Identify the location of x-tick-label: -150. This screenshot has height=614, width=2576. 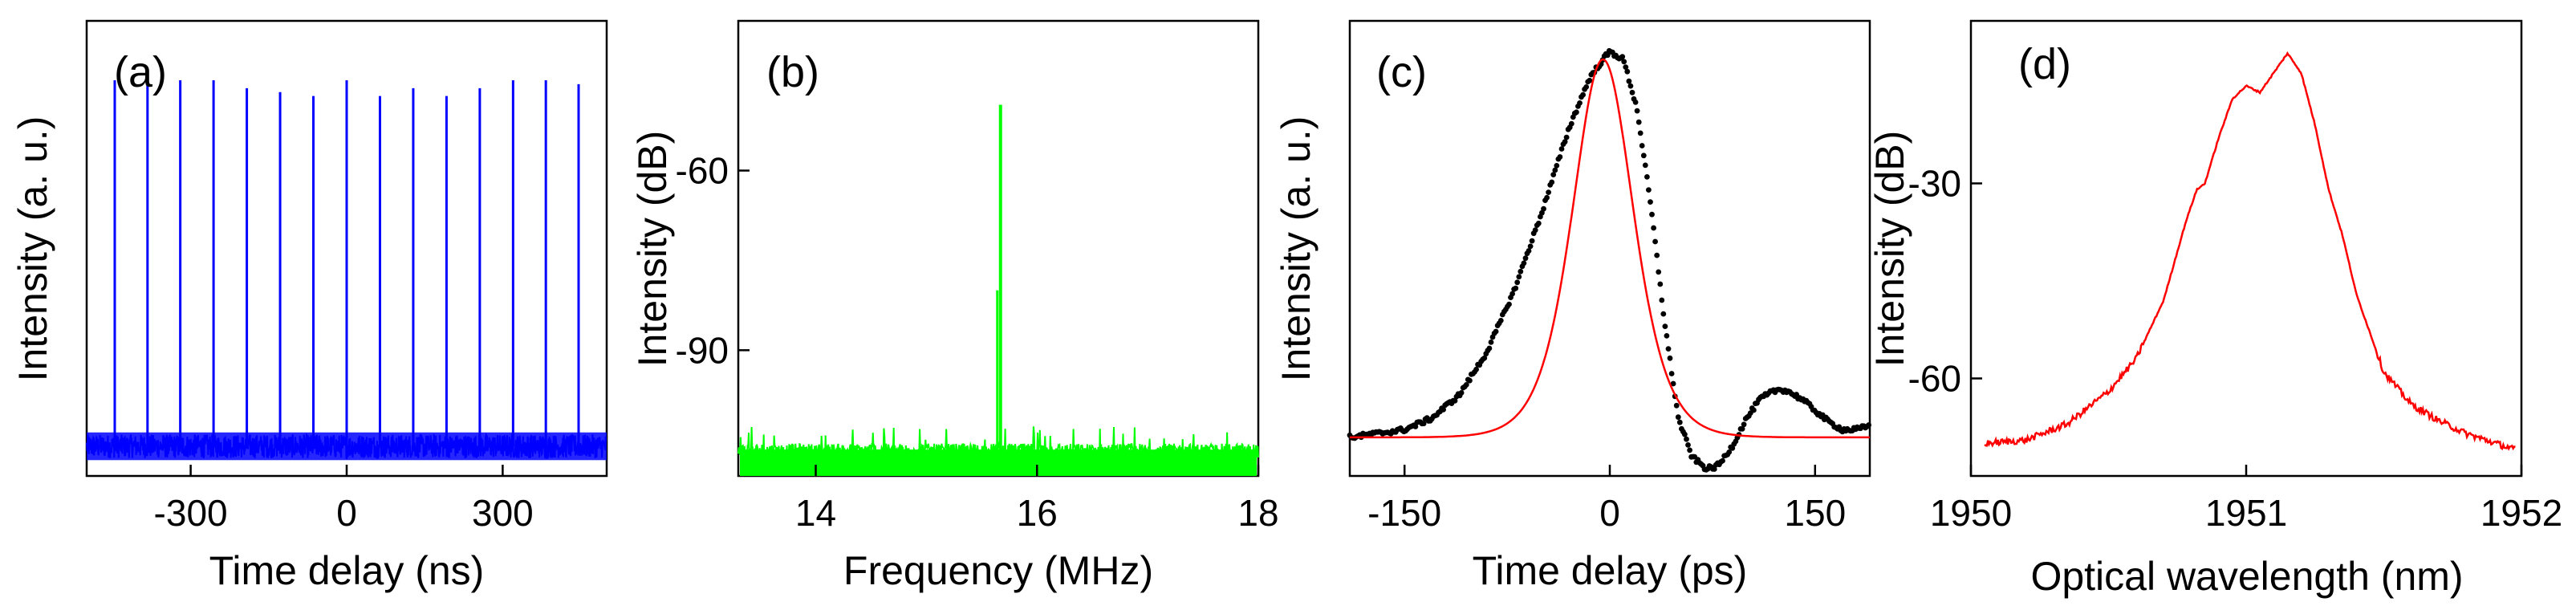
(1404, 513).